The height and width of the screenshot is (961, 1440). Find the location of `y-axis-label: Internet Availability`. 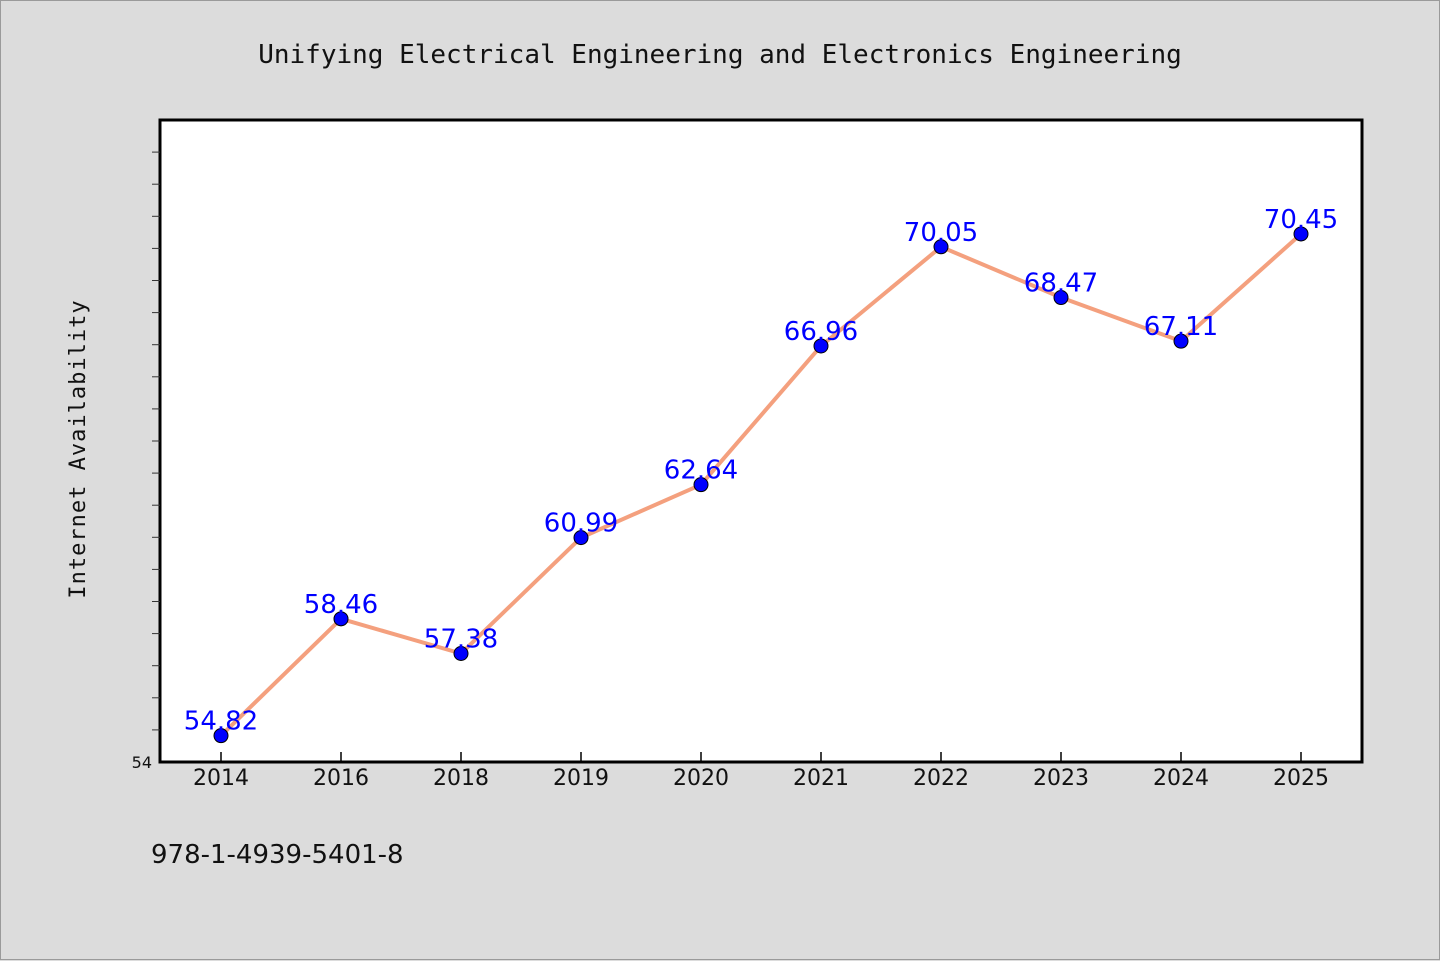

y-axis-label: Internet Availability is located at coordinates (78, 448).